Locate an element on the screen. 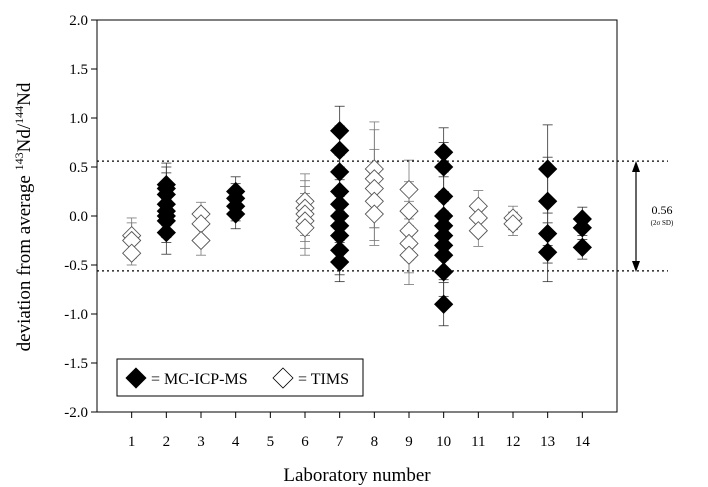 This screenshot has width=708, height=487. x-tick-label: 3 is located at coordinates (201, 442).